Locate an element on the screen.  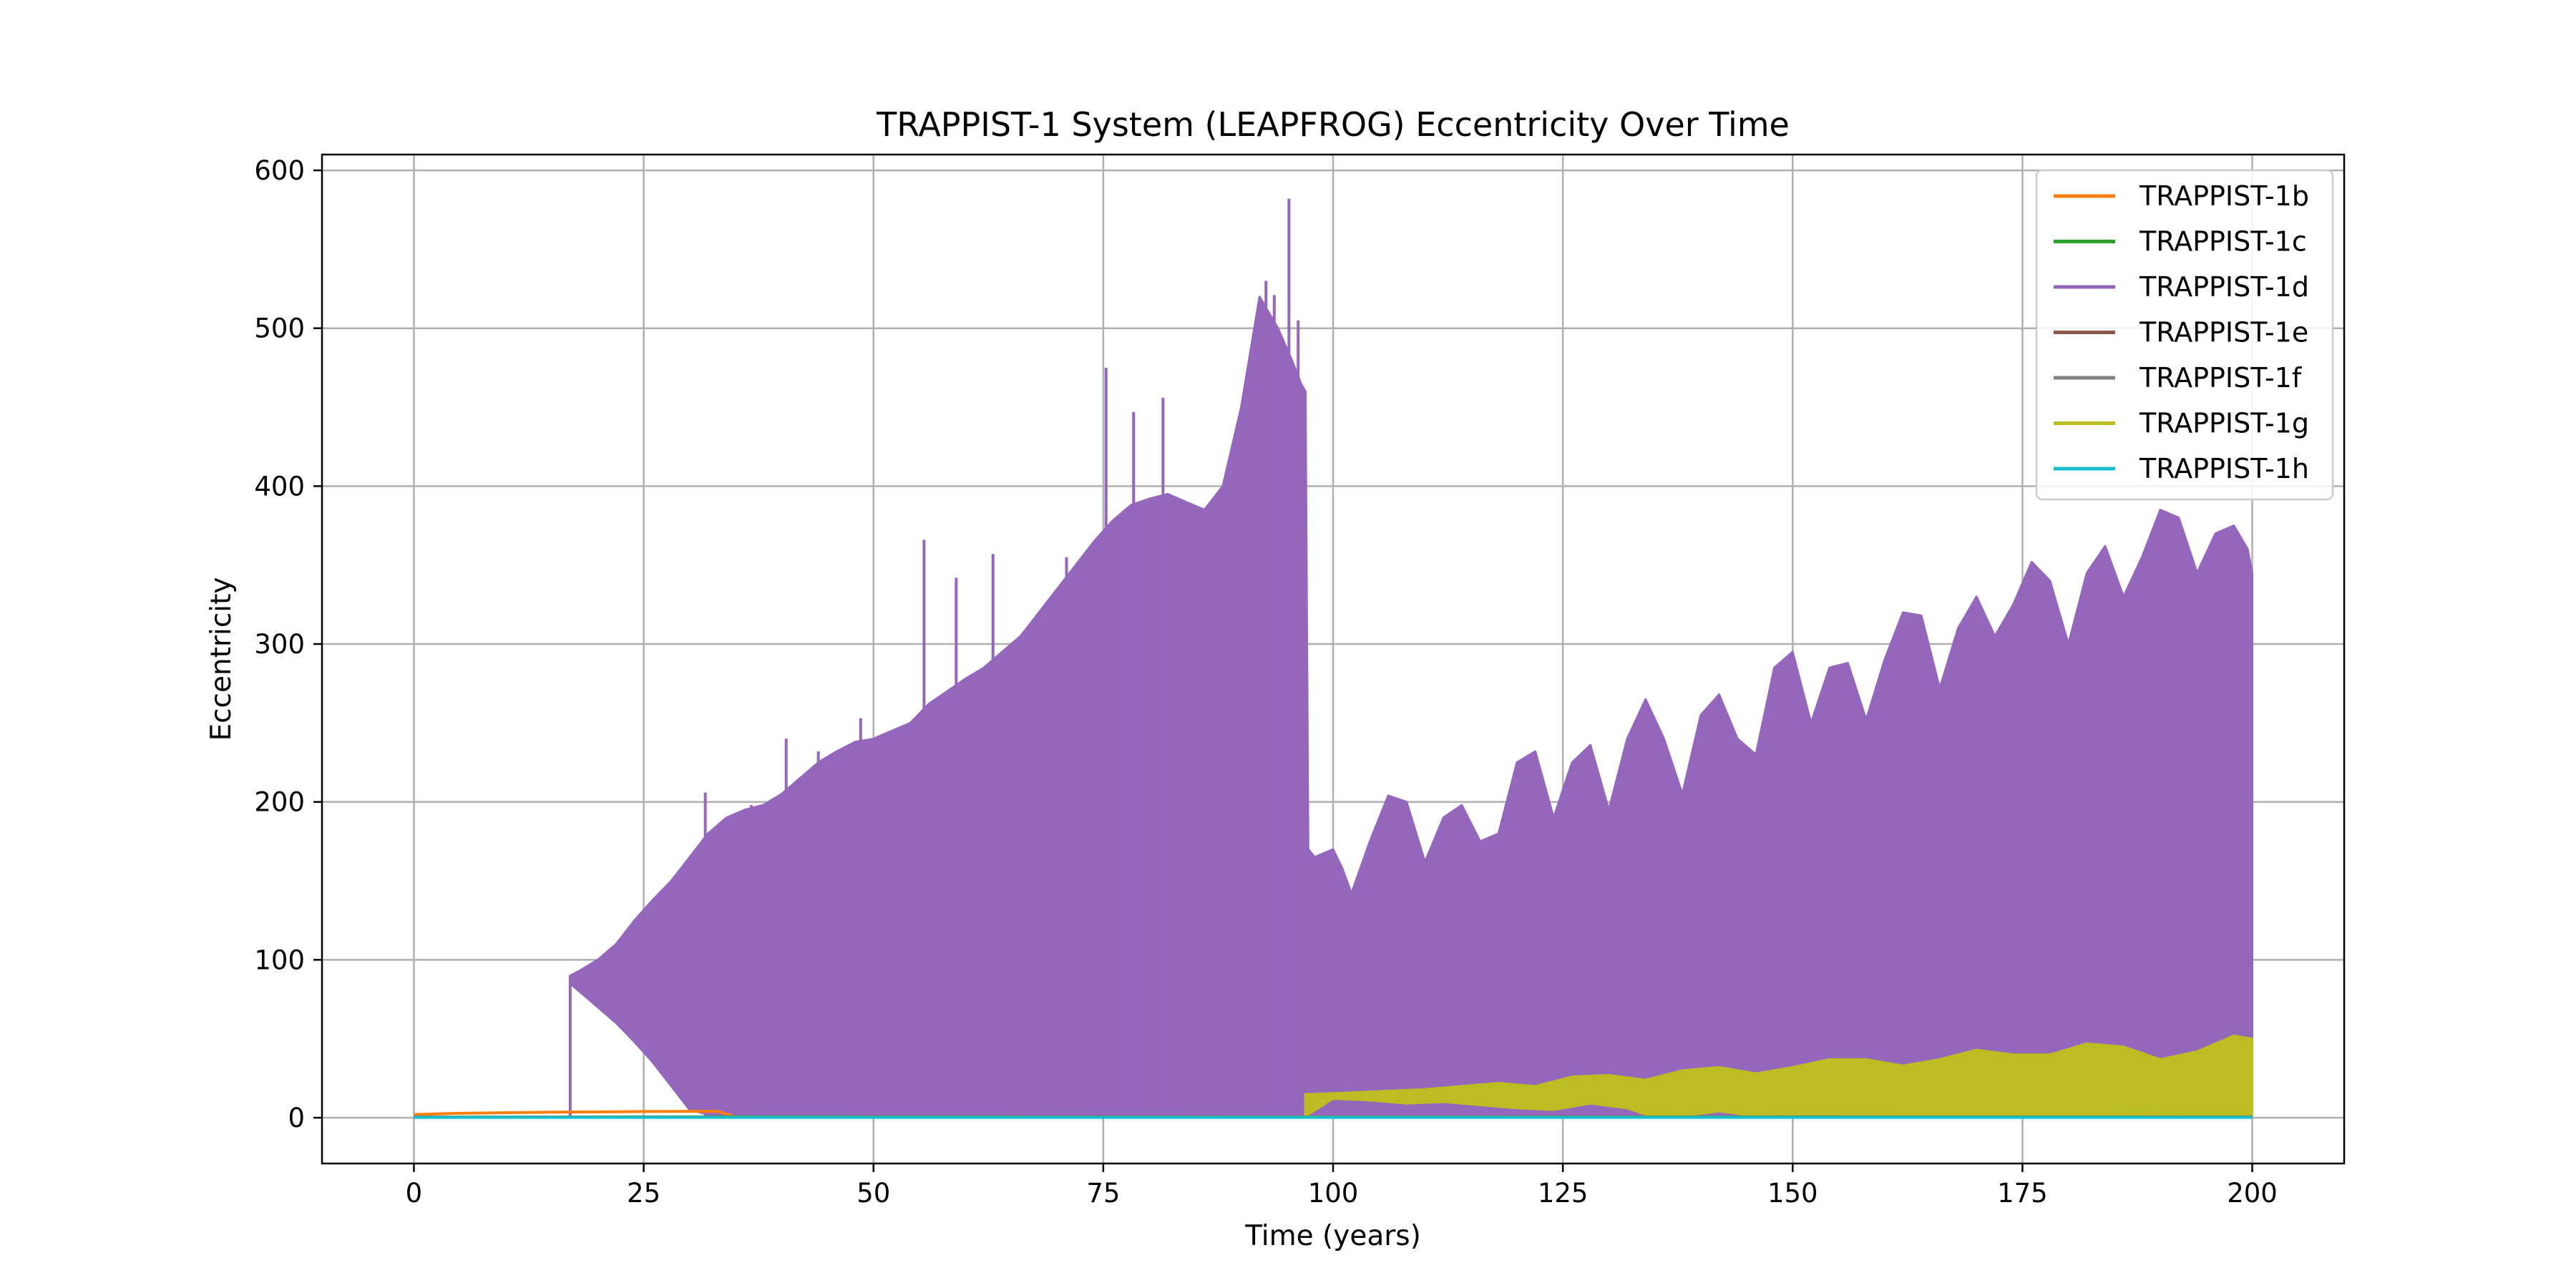
y-tick-label: 400 is located at coordinates (279, 486).